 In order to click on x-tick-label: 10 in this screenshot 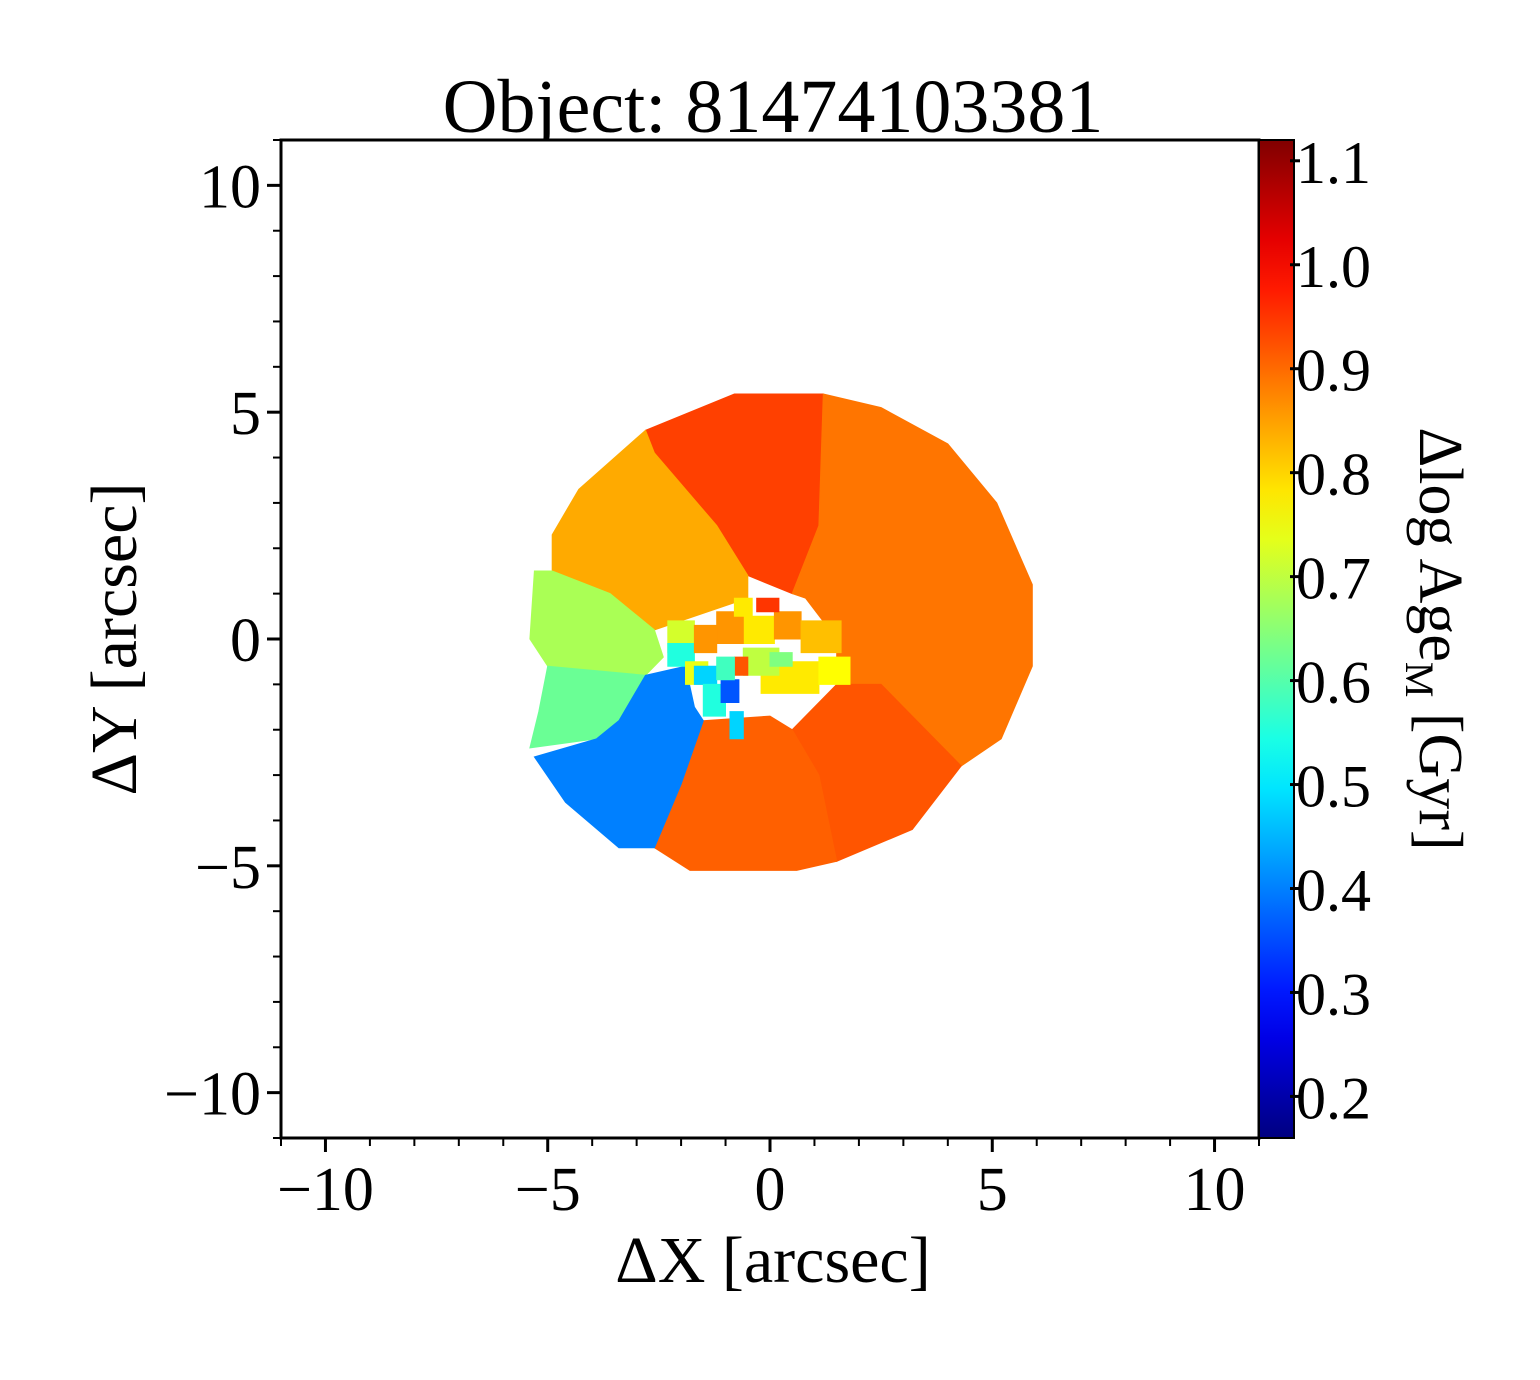, I will do `click(1215, 1190)`.